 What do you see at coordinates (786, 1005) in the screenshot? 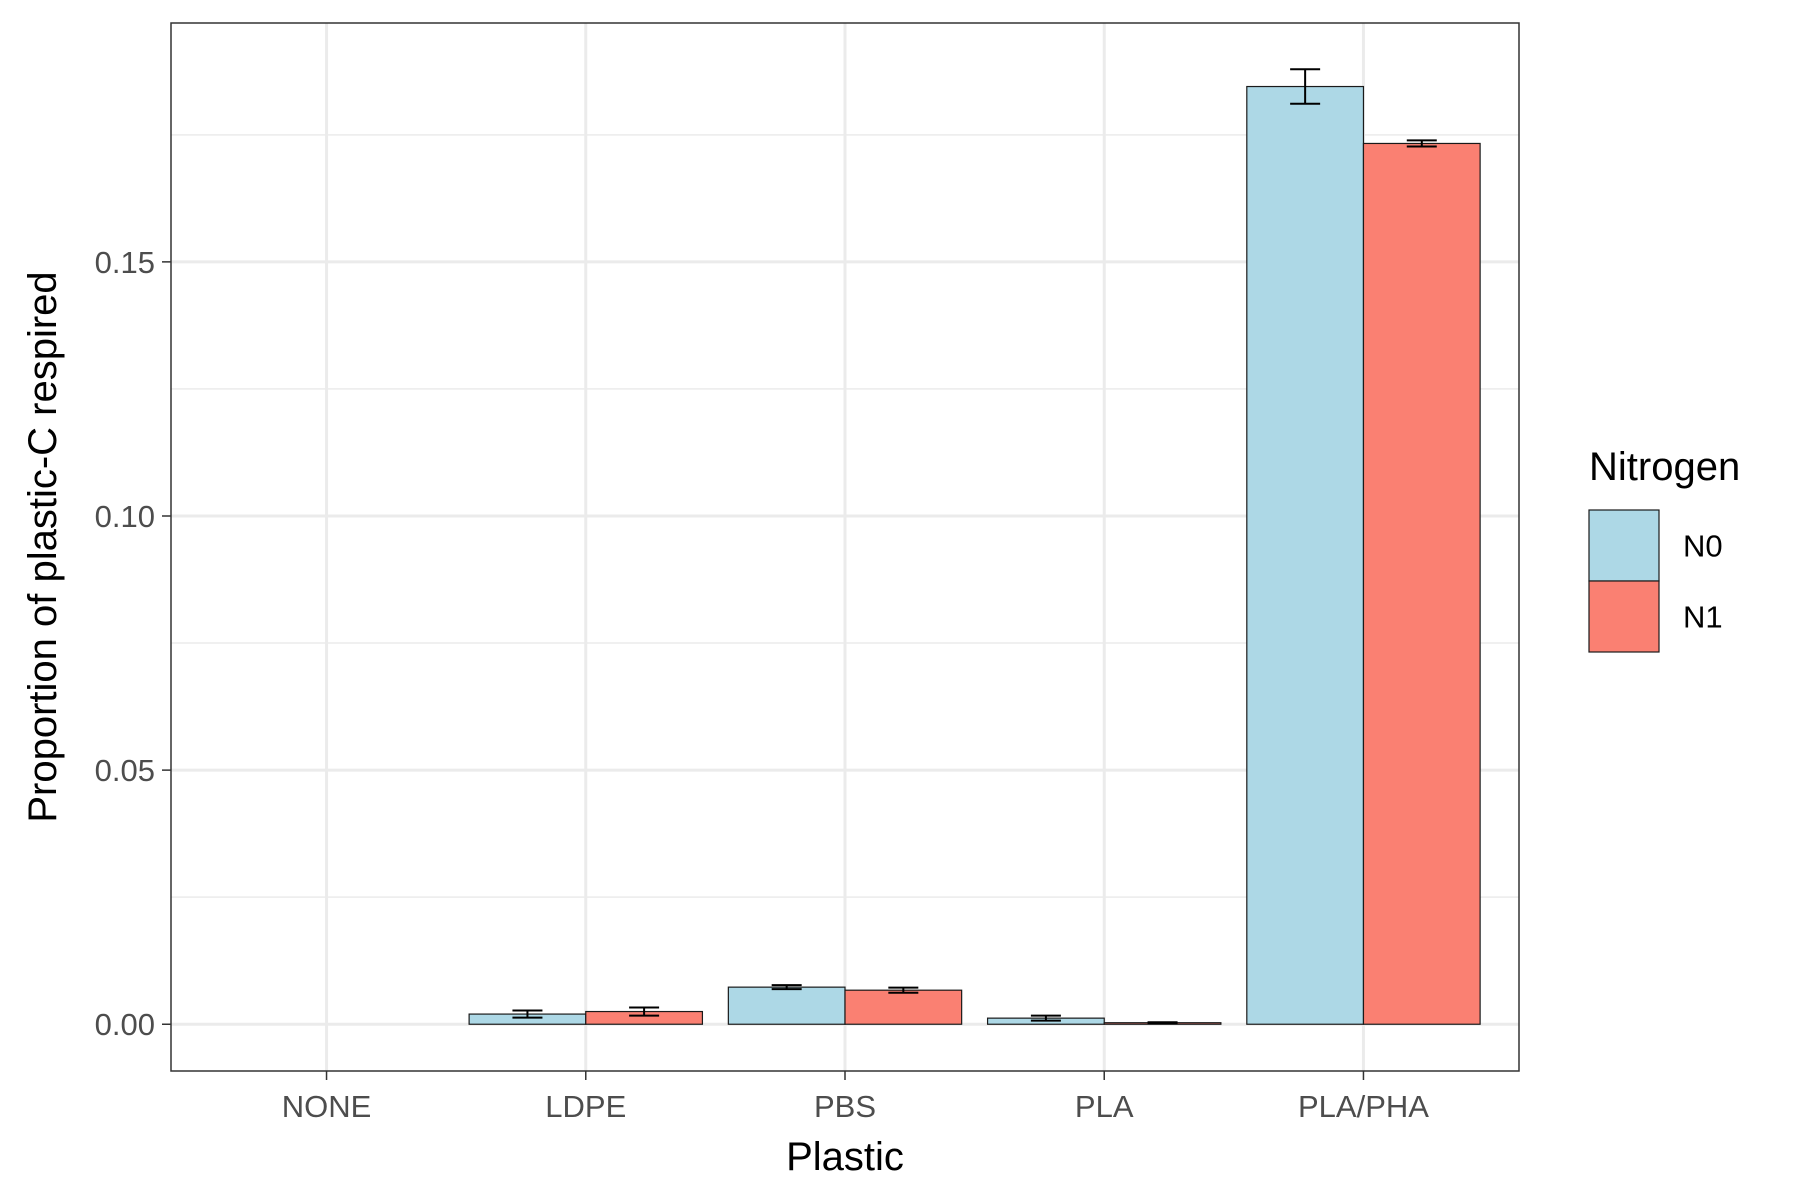
I see `bar-N0-PBS` at bounding box center [786, 1005].